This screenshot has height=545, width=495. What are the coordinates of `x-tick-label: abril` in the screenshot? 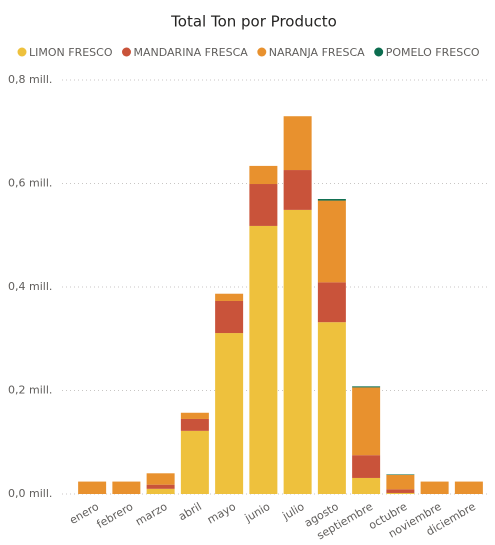 It's located at (190, 511).